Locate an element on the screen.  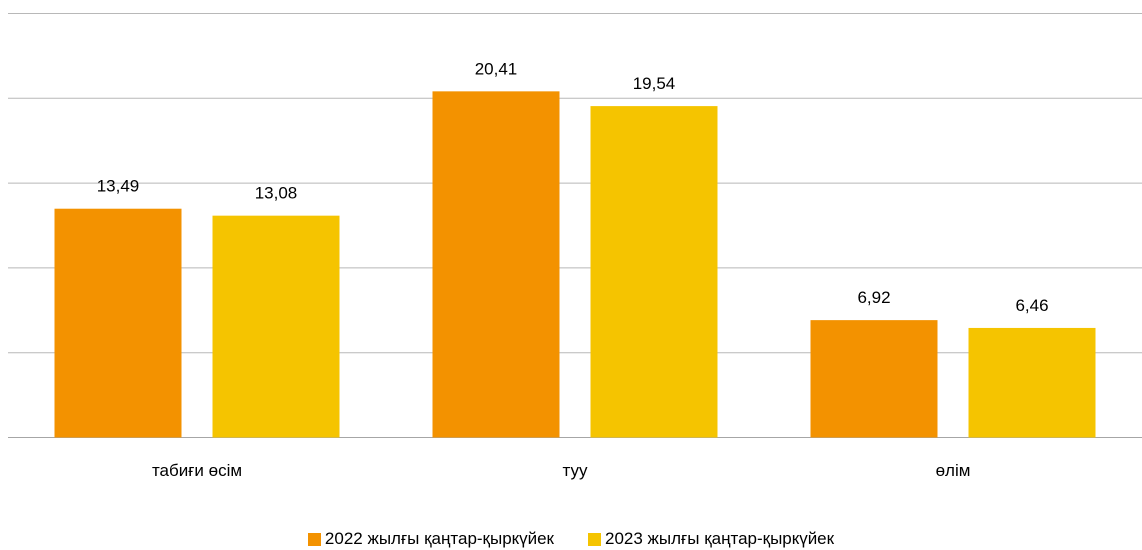
category-labels: табиғи өсім туу өлім is located at coordinates (561, 470).